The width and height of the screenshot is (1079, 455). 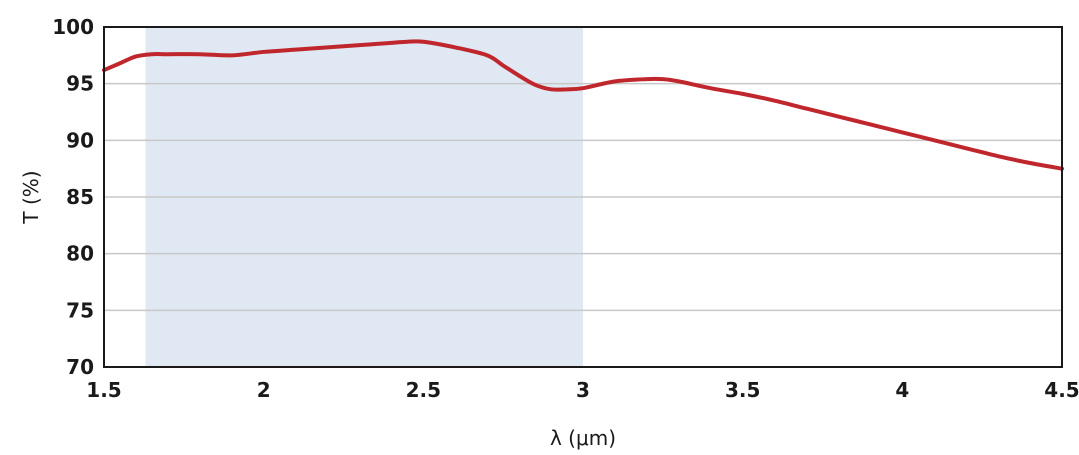 What do you see at coordinates (742, 390) in the screenshot?
I see `x-tick-label-4: 3.5` at bounding box center [742, 390].